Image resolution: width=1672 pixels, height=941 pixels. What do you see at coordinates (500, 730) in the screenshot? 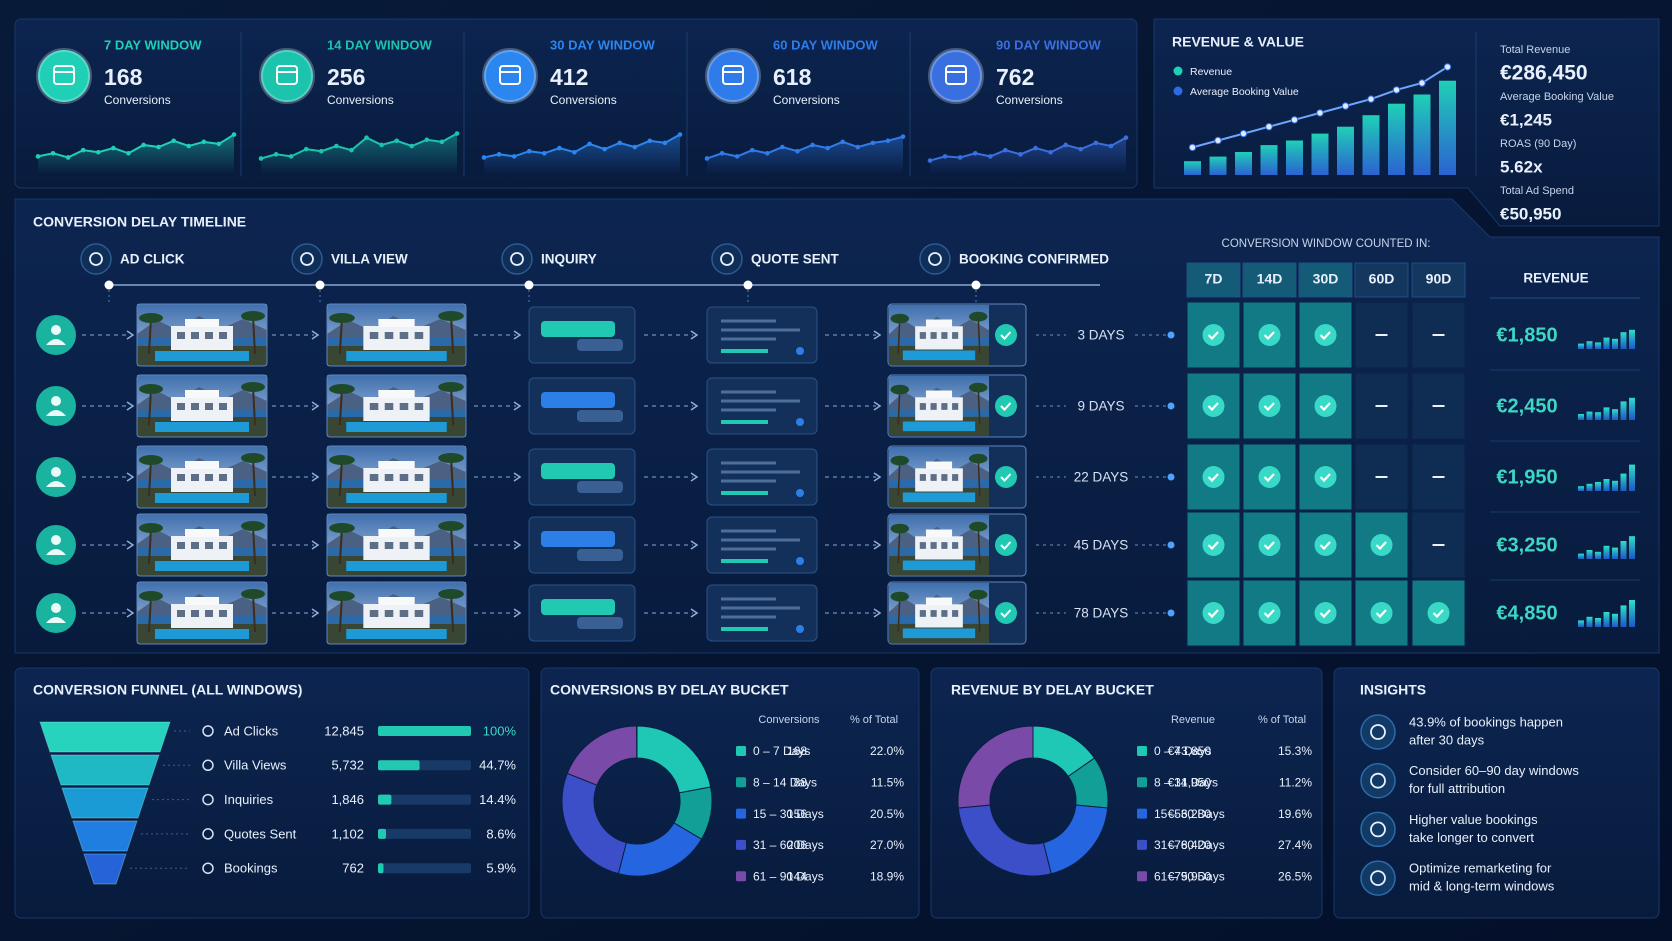
I see `funnel-percent: 100%` at bounding box center [500, 730].